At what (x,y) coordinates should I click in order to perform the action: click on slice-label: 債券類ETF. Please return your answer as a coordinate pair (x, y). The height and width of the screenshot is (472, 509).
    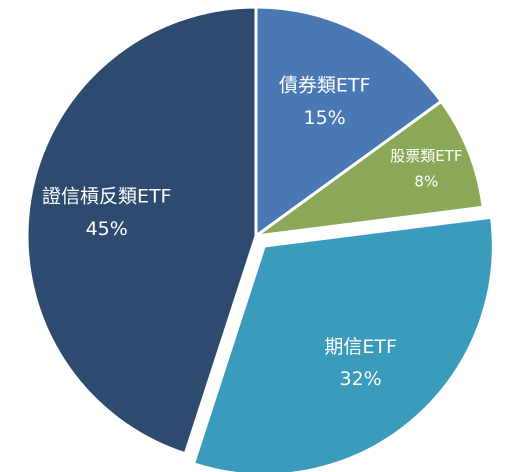
    Looking at the image, I should click on (325, 86).